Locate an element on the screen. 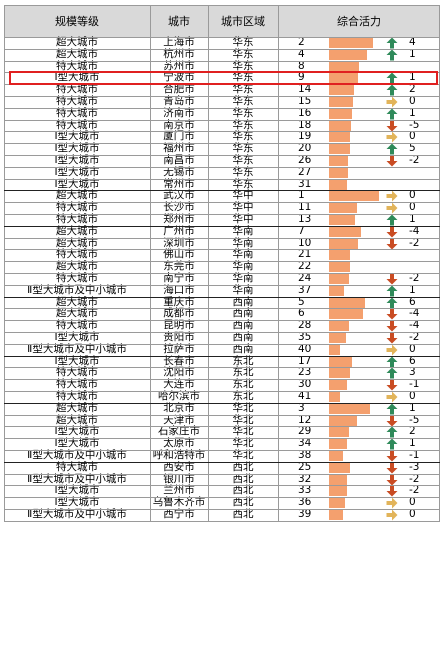 This screenshot has height=647, width=442. table-row: 超大城市 武汉市 华中 1 0 is located at coordinates (222, 196).